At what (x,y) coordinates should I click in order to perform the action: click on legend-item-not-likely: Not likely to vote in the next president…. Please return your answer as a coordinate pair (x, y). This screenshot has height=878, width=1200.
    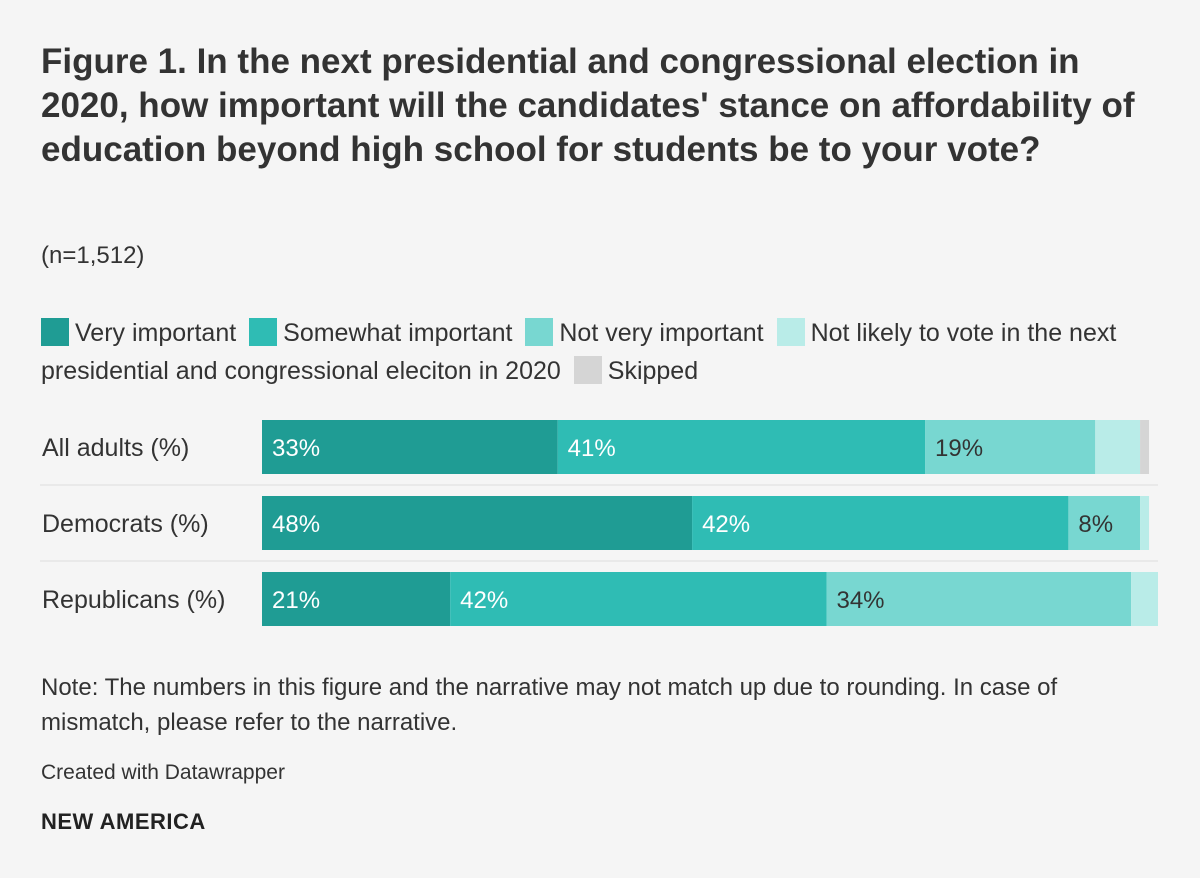
    Looking at the image, I should click on (579, 351).